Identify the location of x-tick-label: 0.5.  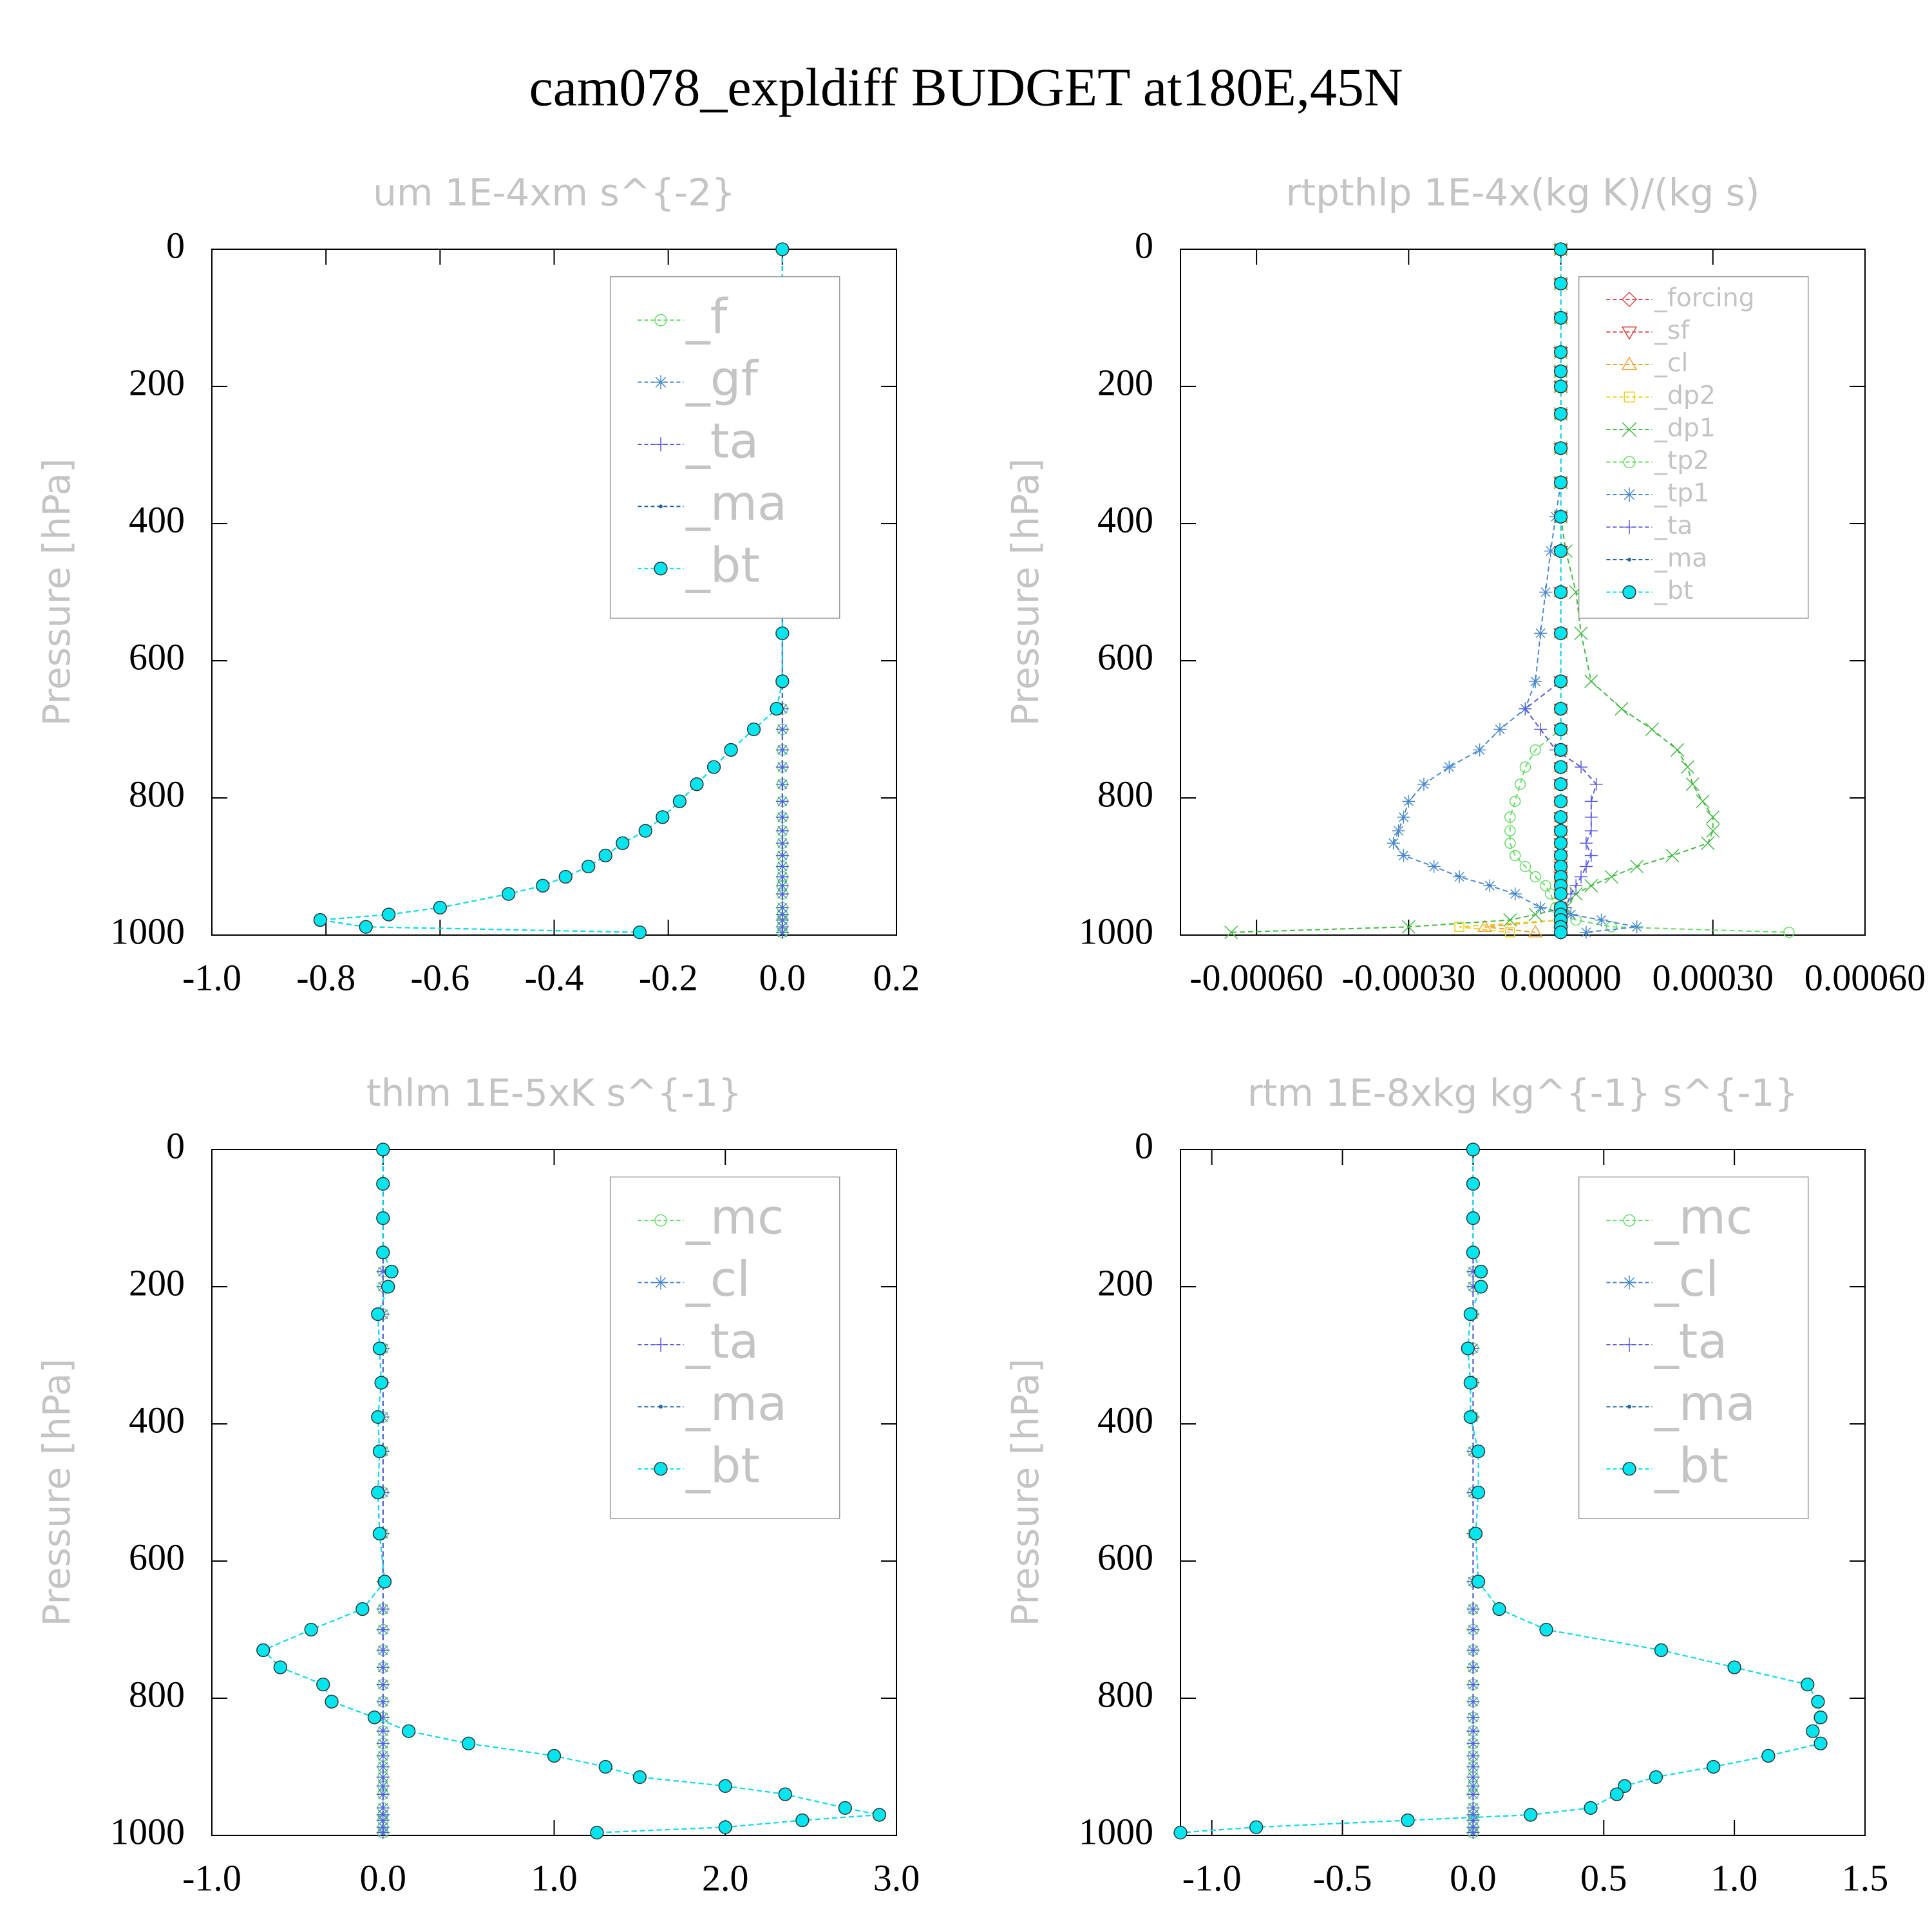
(1603, 1878).